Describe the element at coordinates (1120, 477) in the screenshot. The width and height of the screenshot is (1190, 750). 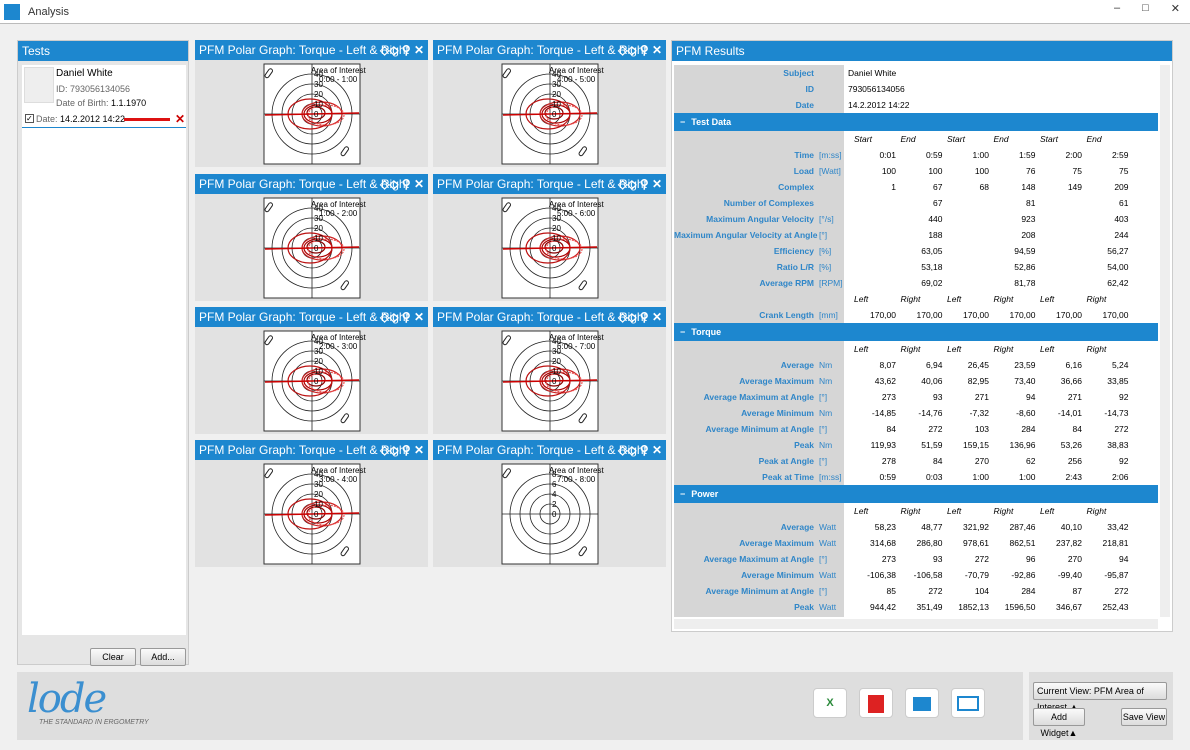
I see `cell: 2:06` at that location.